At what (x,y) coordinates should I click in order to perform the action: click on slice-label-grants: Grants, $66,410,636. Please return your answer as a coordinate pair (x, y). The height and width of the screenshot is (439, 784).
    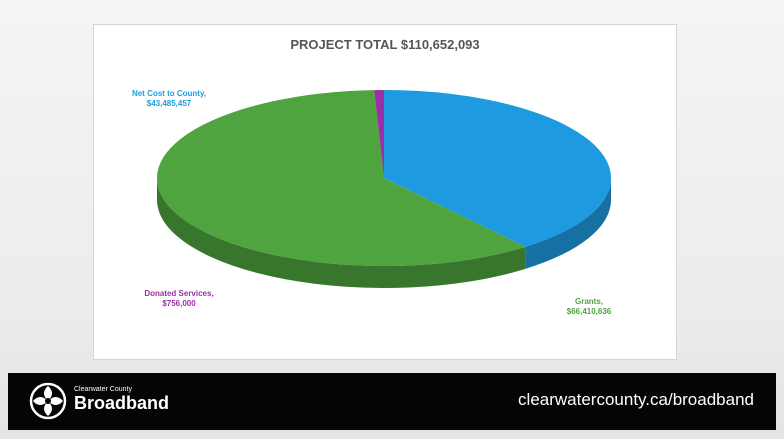
    Looking at the image, I should click on (589, 307).